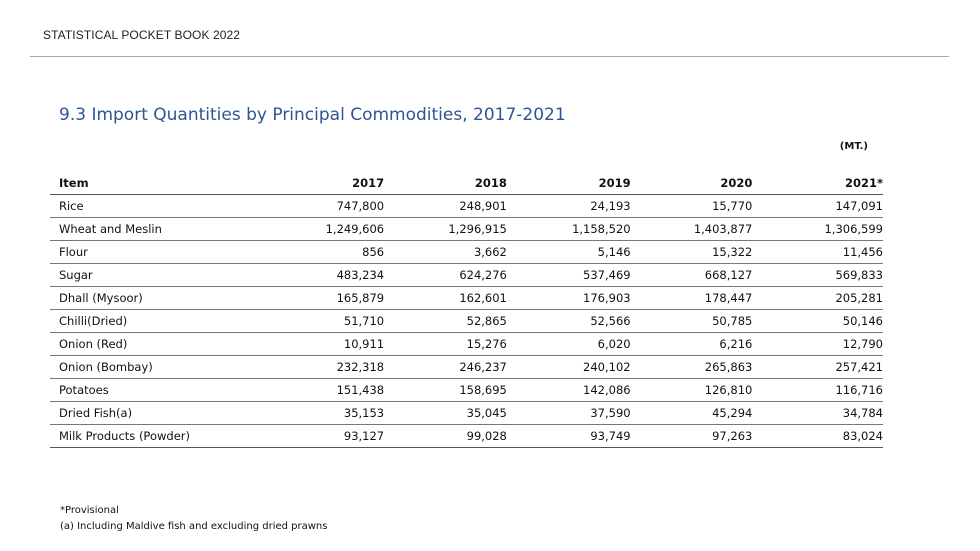  What do you see at coordinates (445, 298) in the screenshot?
I see `row-value-2018: 162,601` at bounding box center [445, 298].